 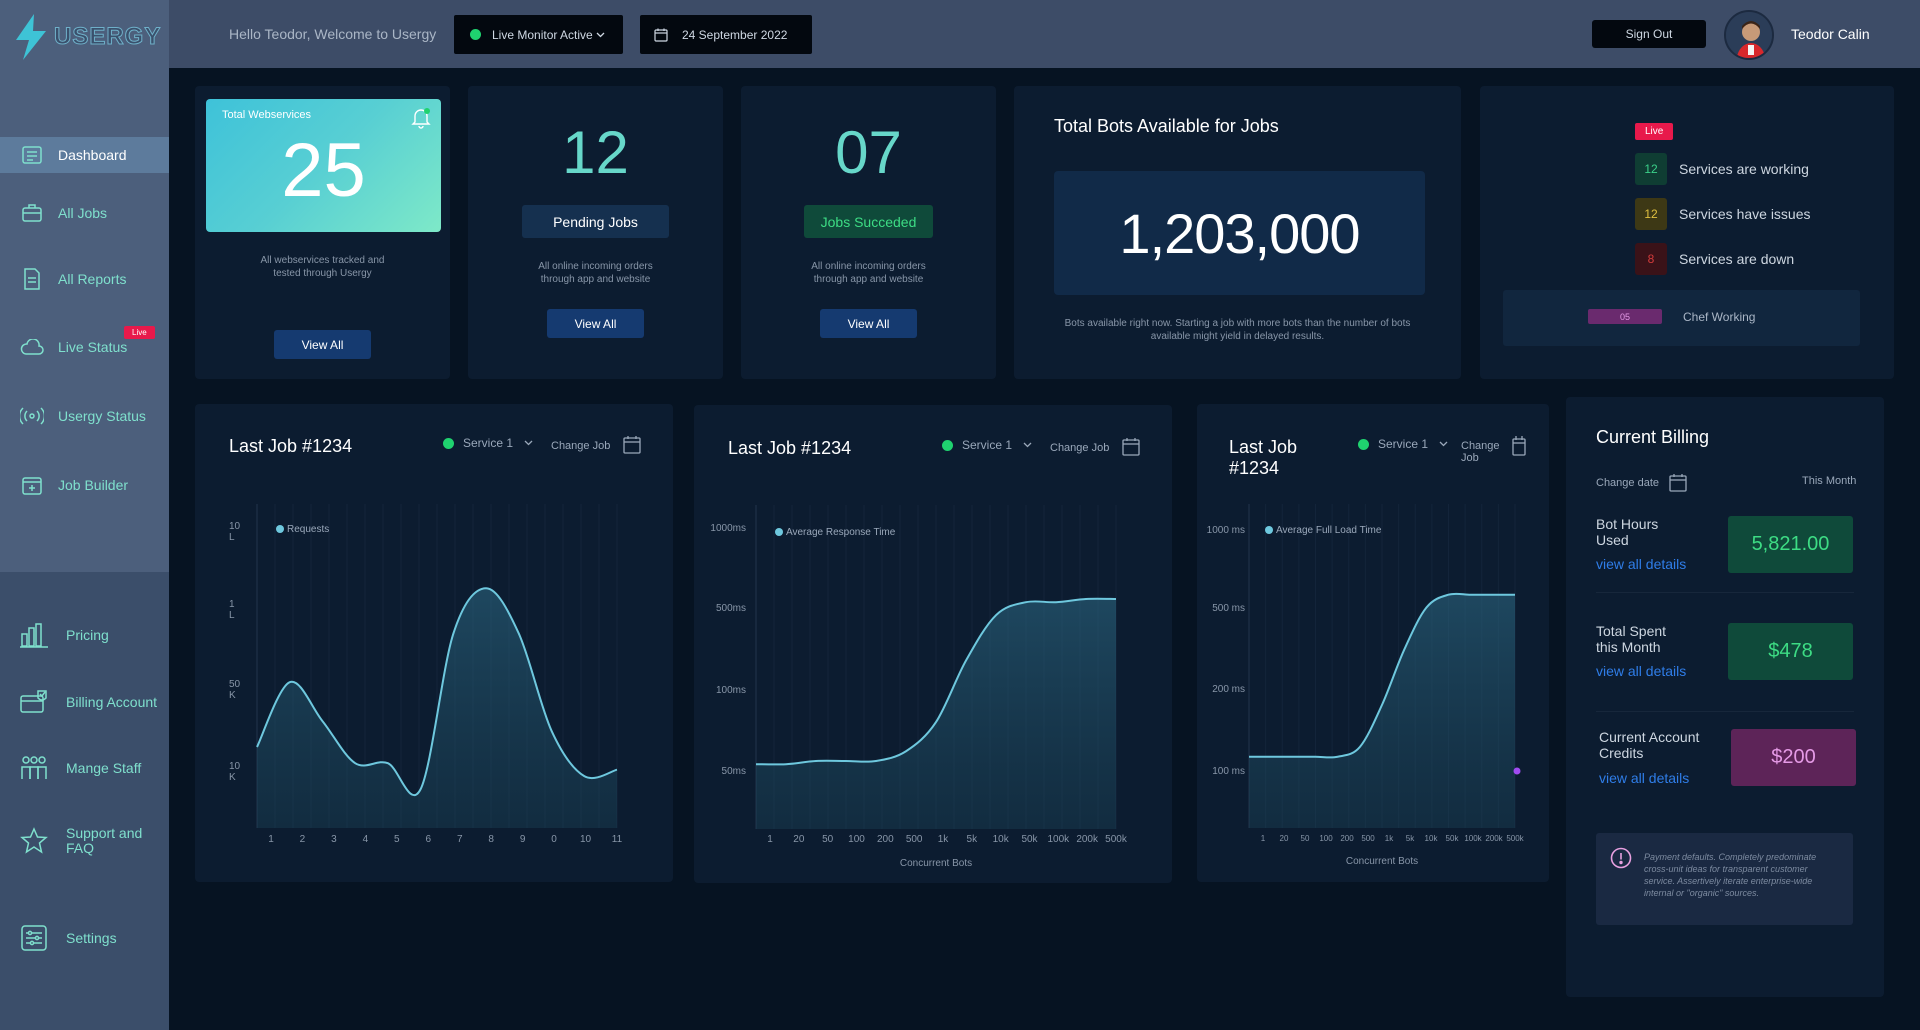 What do you see at coordinates (1368, 838) in the screenshot?
I see `x-tick-label: 500` at bounding box center [1368, 838].